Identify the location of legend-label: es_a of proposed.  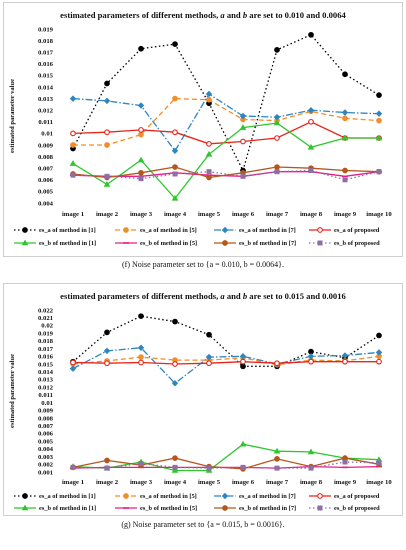
(357, 230).